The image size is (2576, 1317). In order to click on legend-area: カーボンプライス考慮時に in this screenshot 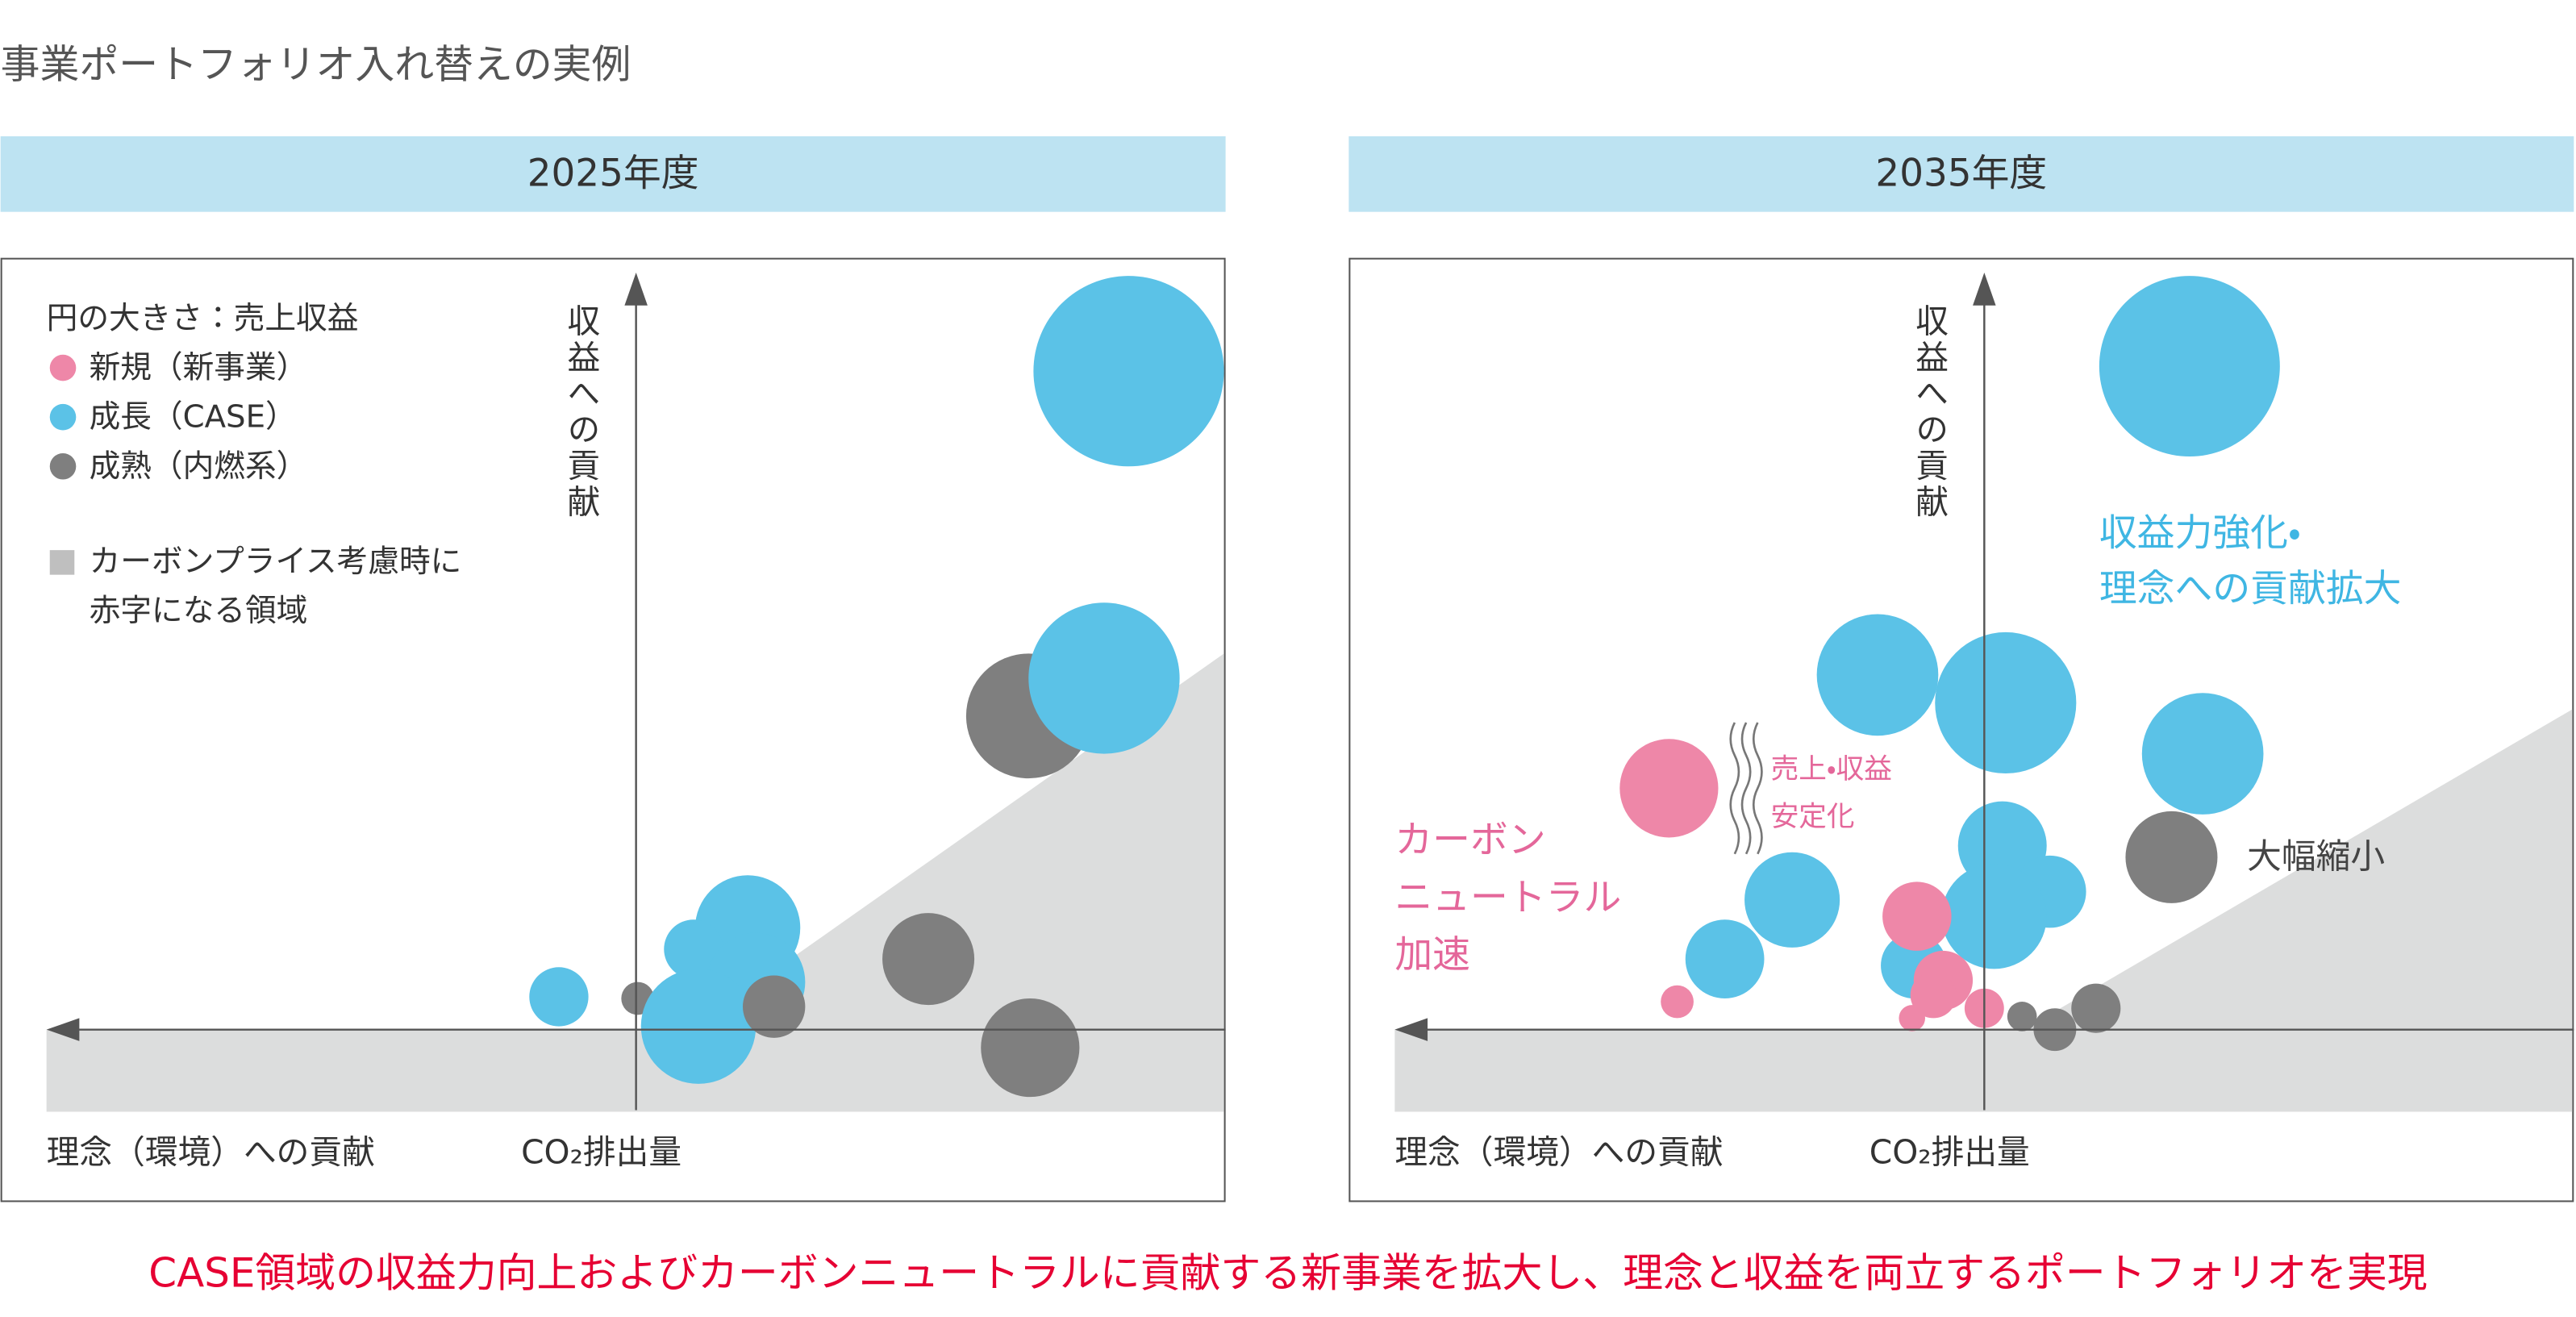, I will do `click(276, 562)`.